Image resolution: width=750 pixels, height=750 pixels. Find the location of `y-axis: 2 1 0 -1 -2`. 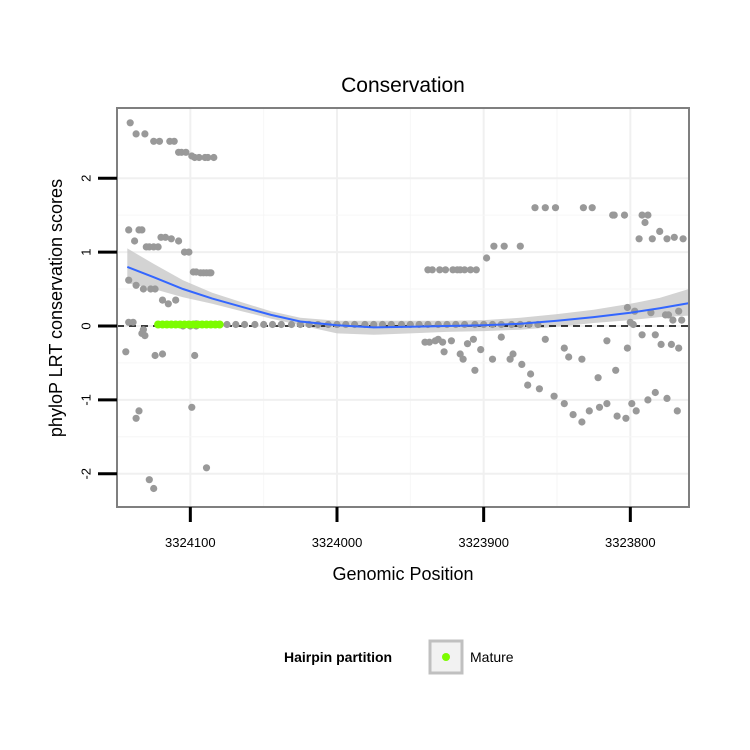

y-axis: 2 1 0 -1 -2 is located at coordinates (98, 327).